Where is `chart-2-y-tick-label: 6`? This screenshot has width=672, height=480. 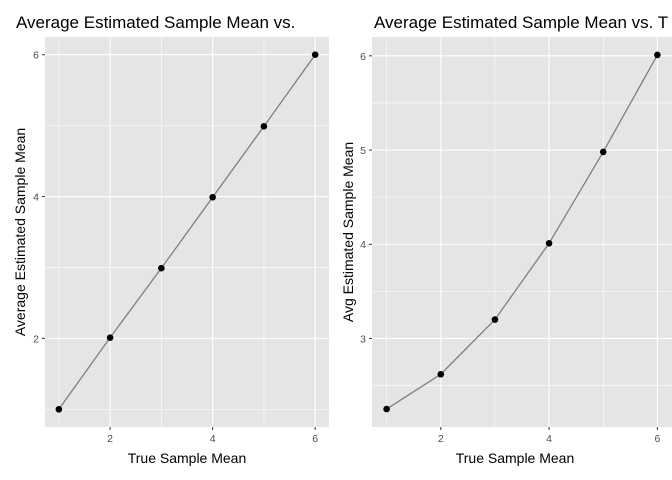 chart-2-y-tick-label: 6 is located at coordinates (363, 57).